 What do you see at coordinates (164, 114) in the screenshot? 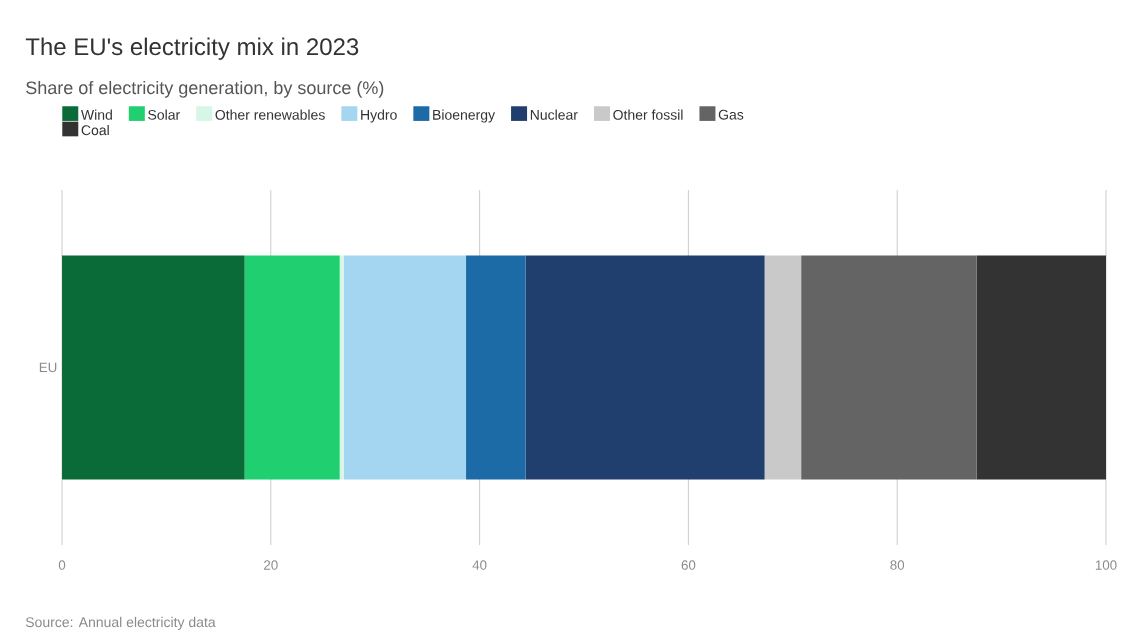
I see `legend-label: Solar` at bounding box center [164, 114].